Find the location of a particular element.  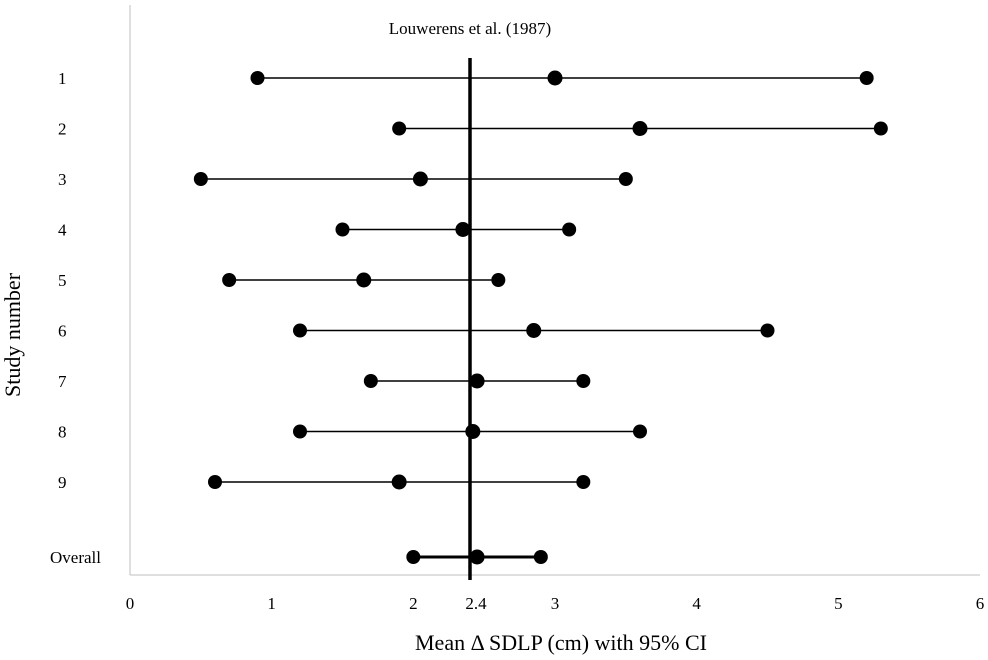

study-label: 5 is located at coordinates (62, 280).